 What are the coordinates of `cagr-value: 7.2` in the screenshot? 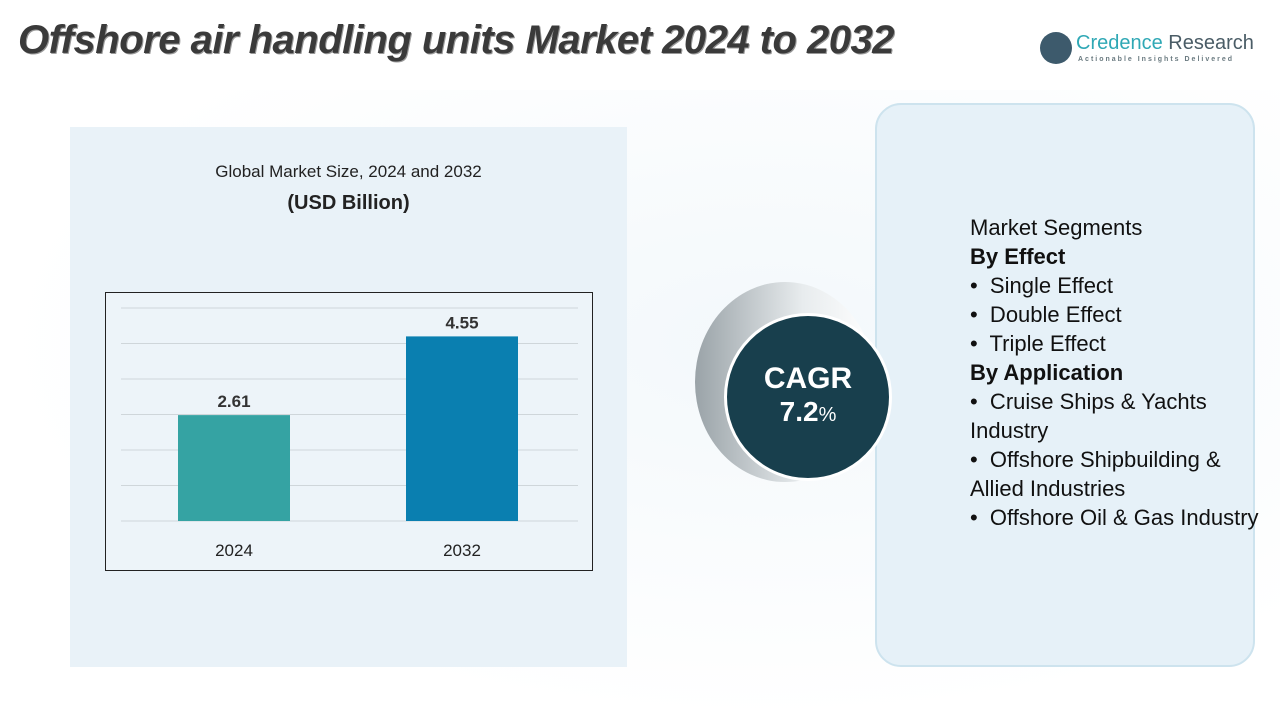 It's located at (799, 411).